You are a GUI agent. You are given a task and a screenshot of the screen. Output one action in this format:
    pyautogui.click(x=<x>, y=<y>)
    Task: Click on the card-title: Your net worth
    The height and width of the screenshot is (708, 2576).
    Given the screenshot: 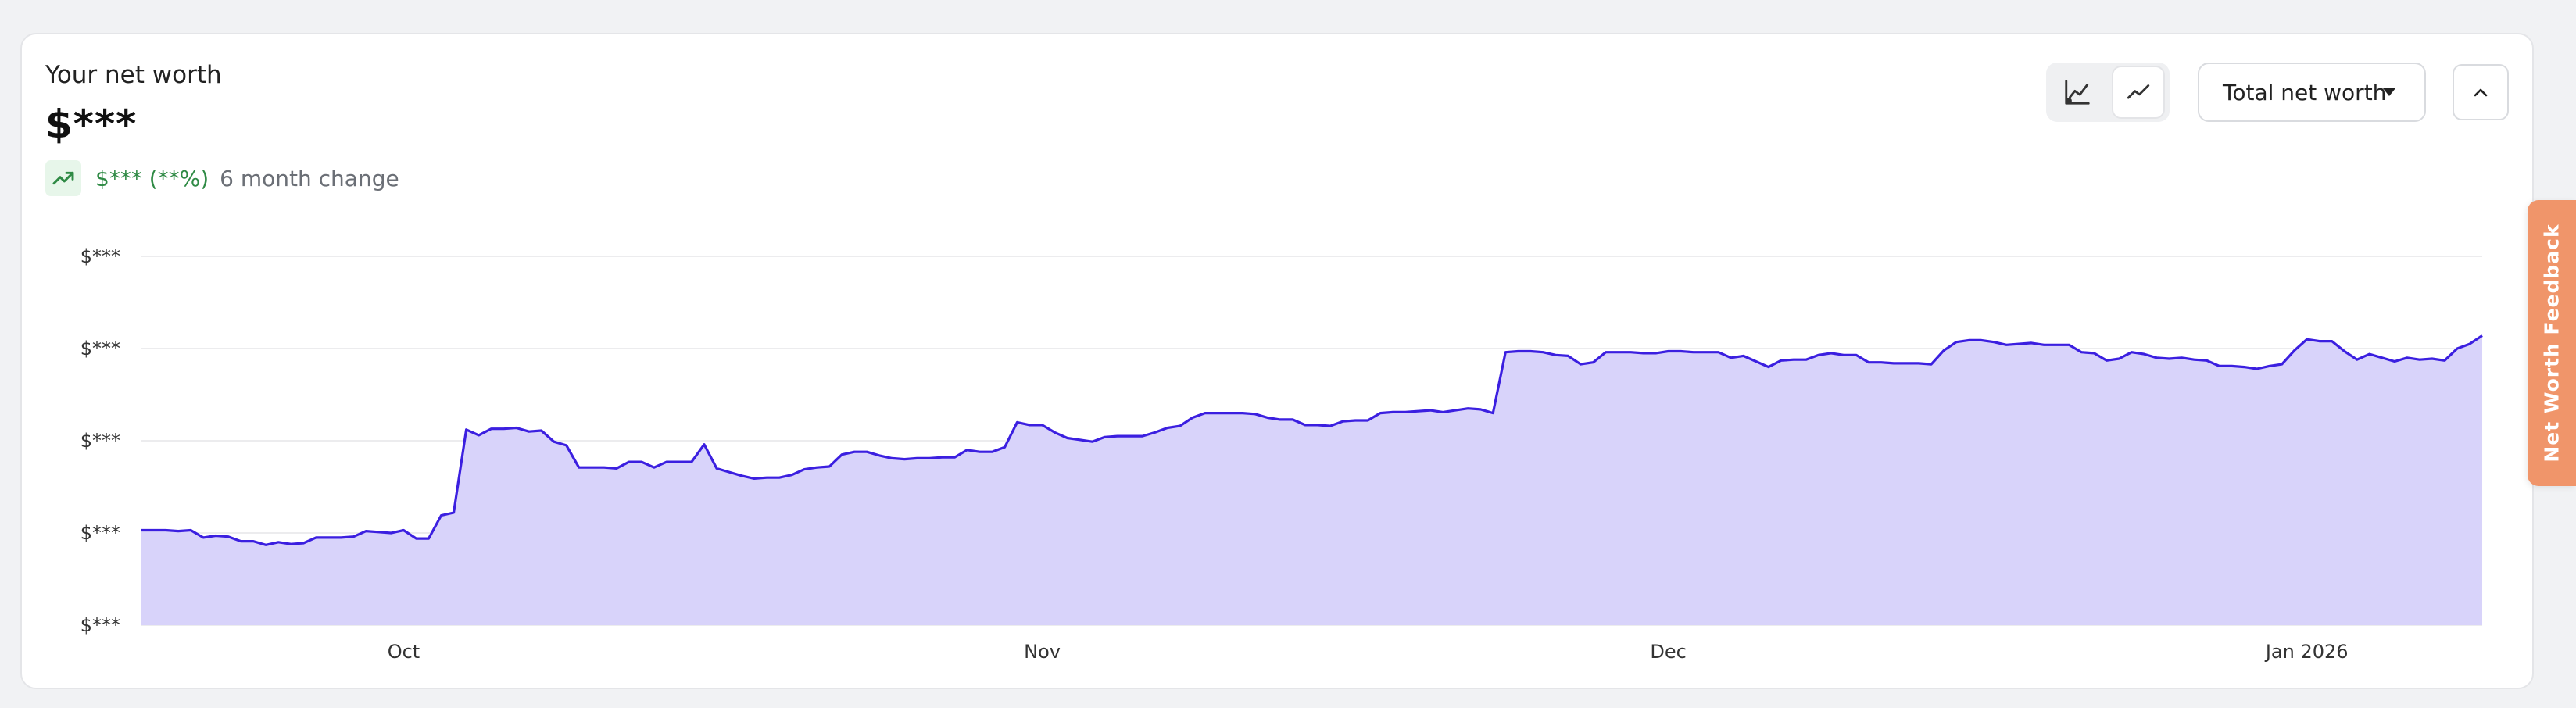 What is the action you would take?
    pyautogui.click(x=133, y=75)
    